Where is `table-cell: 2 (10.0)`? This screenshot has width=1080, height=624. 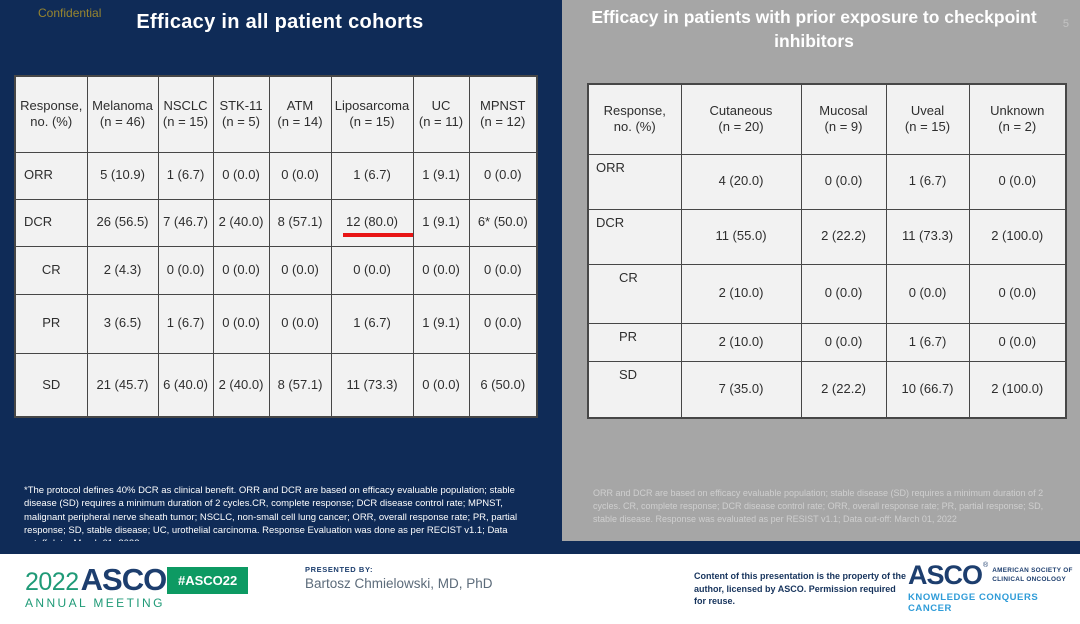
table-cell: 2 (10.0) is located at coordinates (741, 342).